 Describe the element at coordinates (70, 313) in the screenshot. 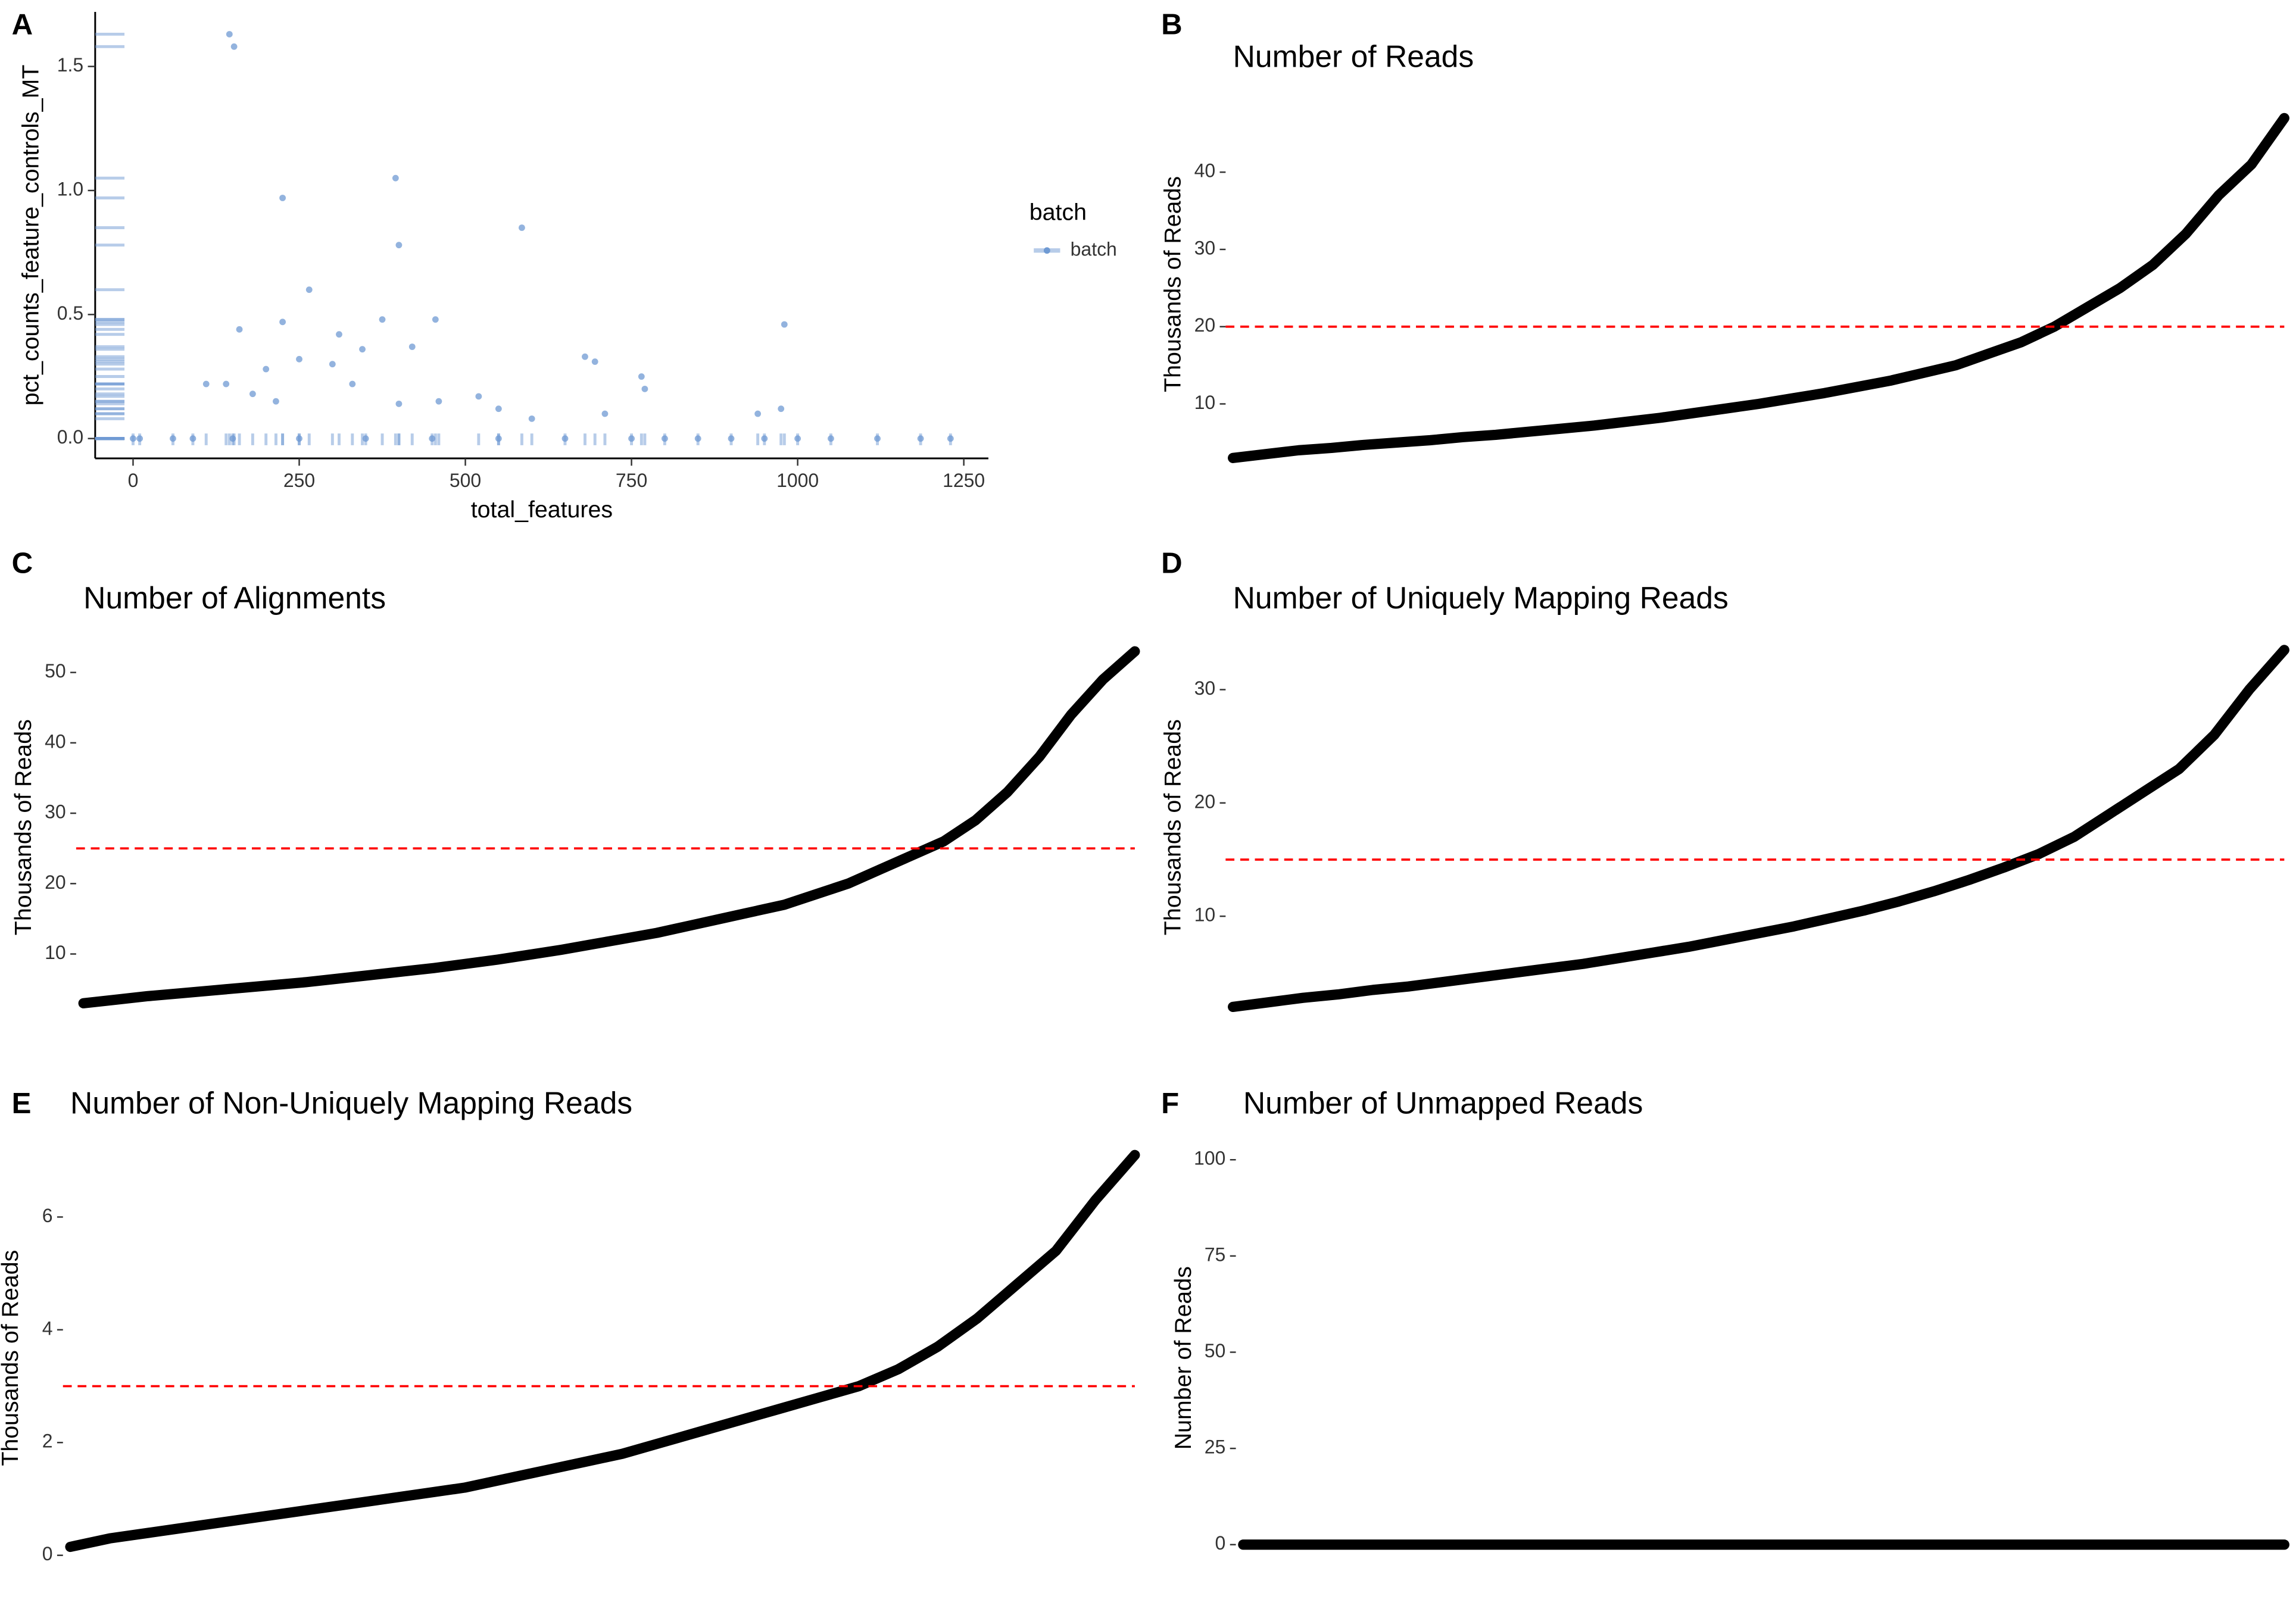

I see `y-tick-label: 0.5` at that location.